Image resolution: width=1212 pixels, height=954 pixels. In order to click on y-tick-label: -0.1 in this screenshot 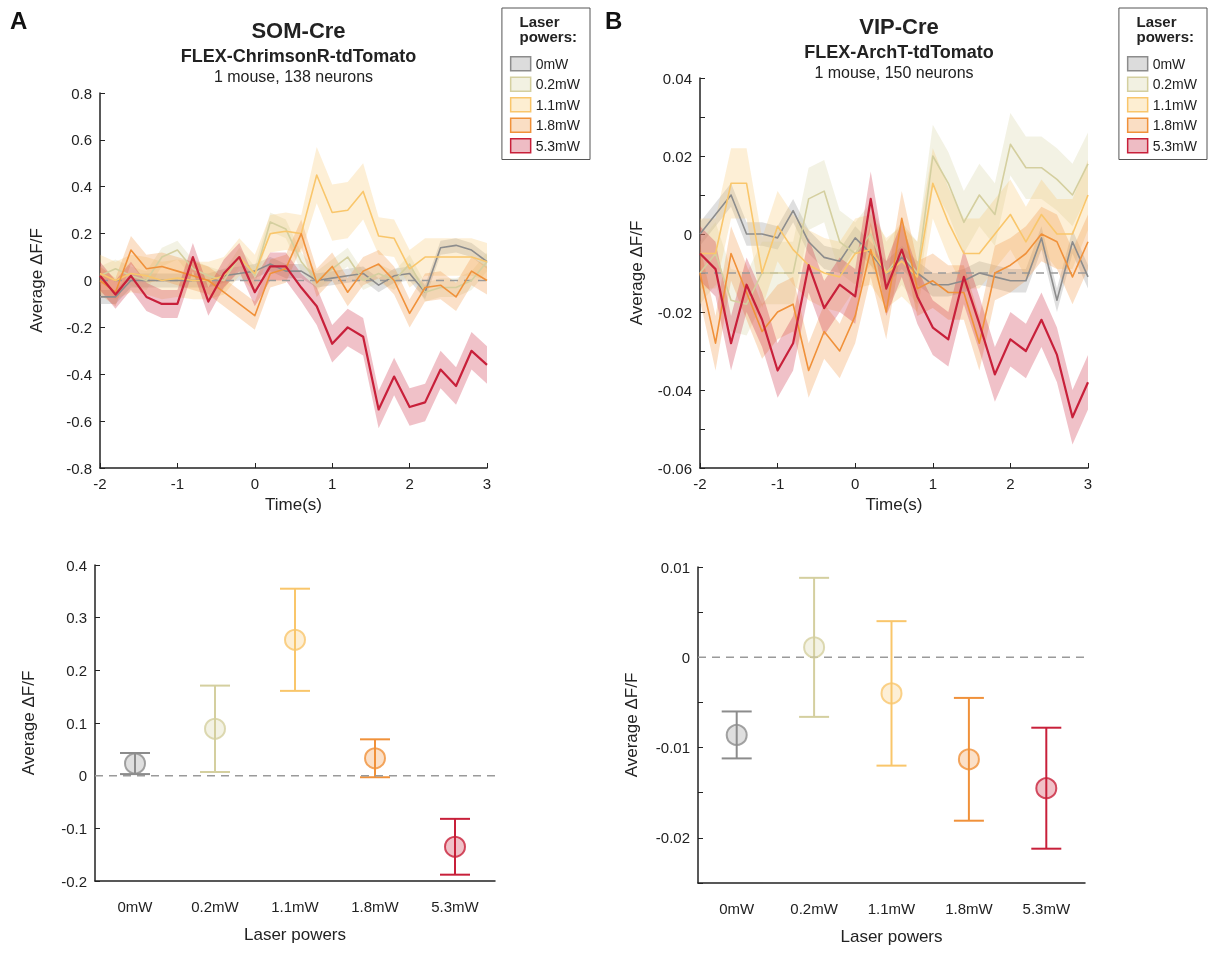, I will do `click(74, 828)`.